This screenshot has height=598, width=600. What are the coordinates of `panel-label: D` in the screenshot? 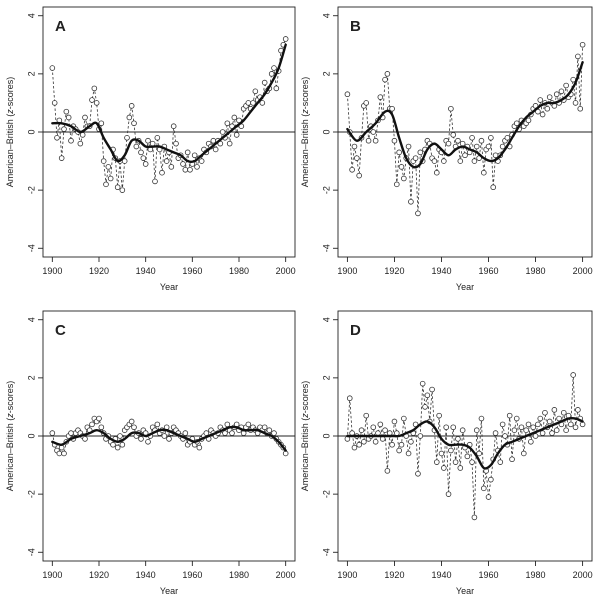 It's located at (355, 330).